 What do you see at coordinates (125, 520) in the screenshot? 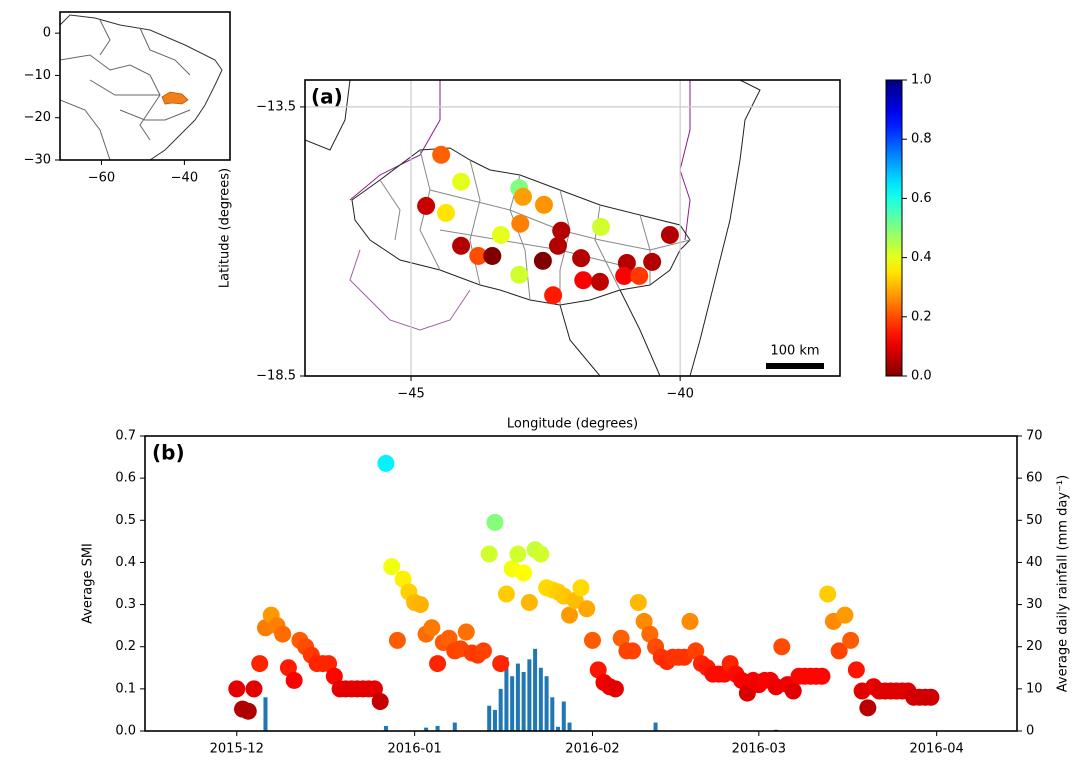
I see `y-tick-label: 0.5` at bounding box center [125, 520].